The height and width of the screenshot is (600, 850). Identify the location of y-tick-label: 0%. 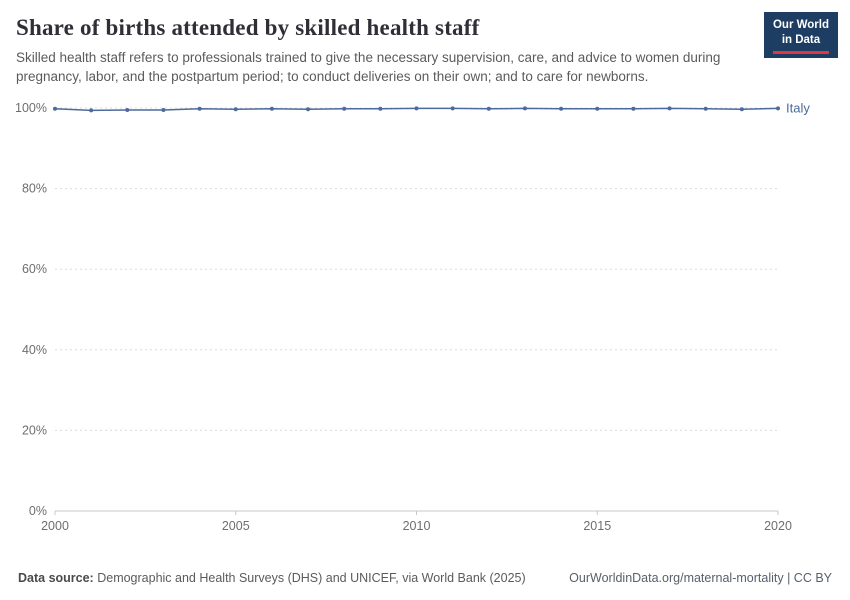
(38, 511).